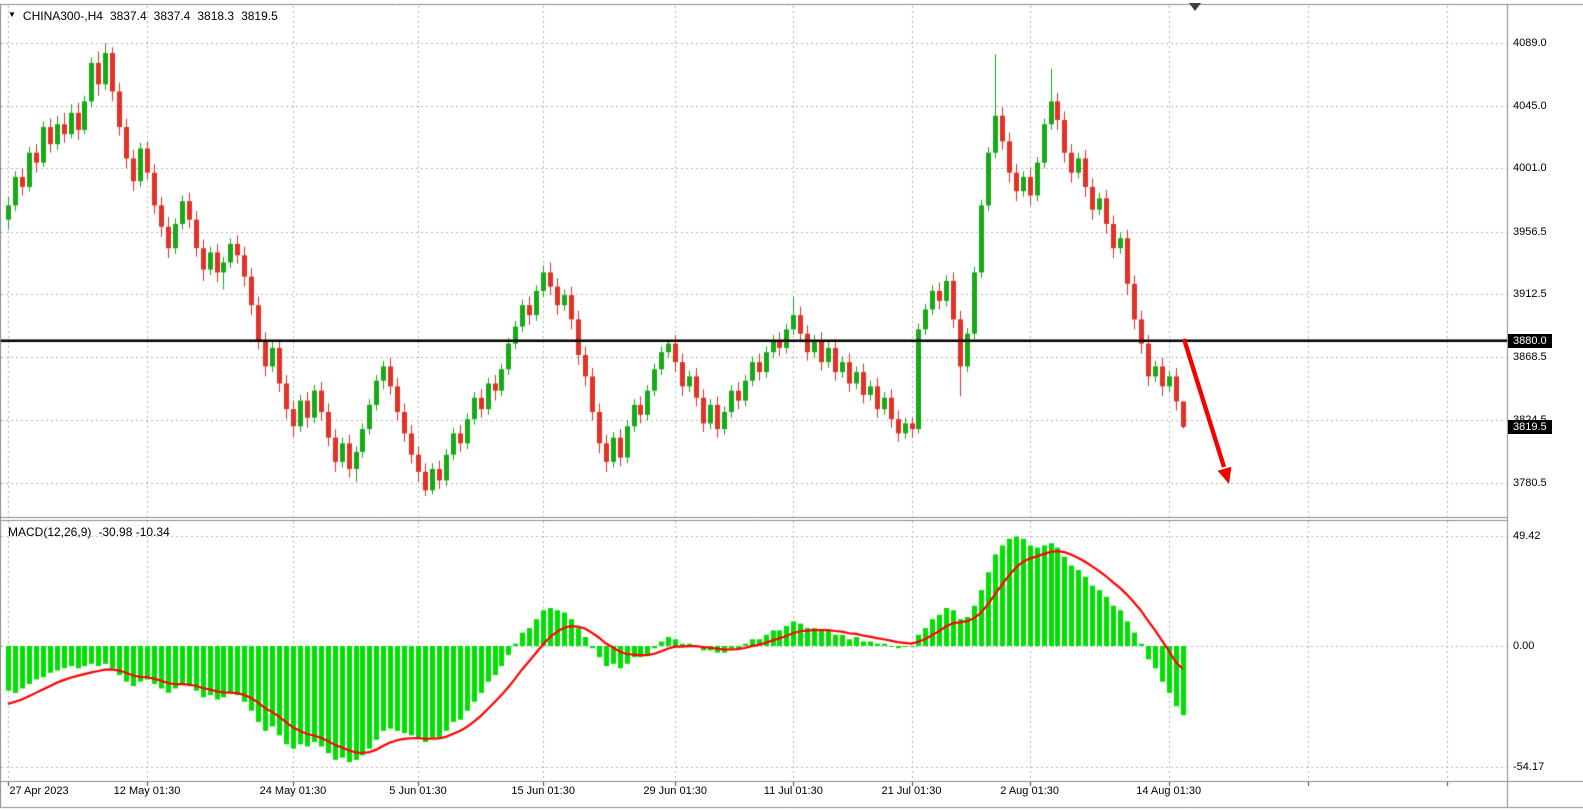 This screenshot has width=1583, height=811. Describe the element at coordinates (1530, 294) in the screenshot. I see `price-axis-label: 3912.5` at that location.